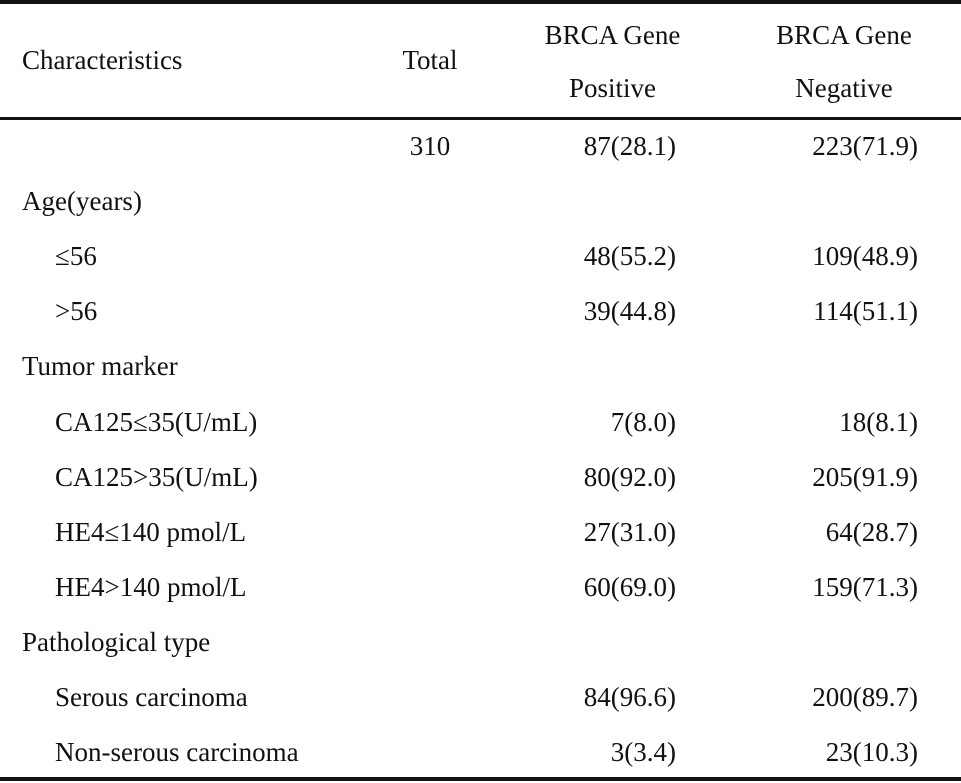 This screenshot has width=961, height=783. What do you see at coordinates (629, 587) in the screenshot?
I see `cell-positive: 60(69.0)` at bounding box center [629, 587].